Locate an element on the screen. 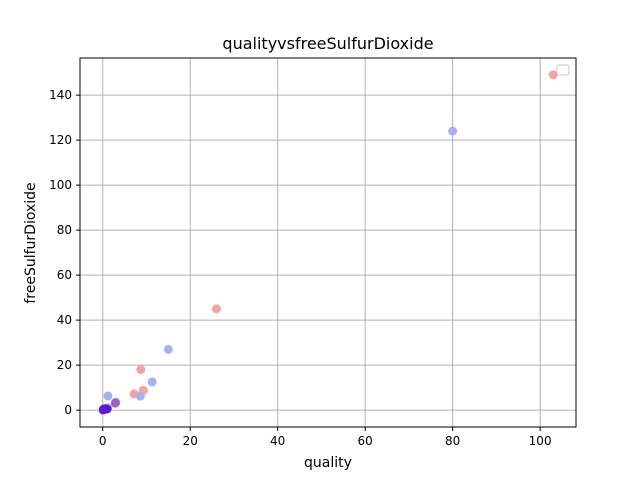 The image size is (640, 480). x-tick-label-5: 100 is located at coordinates (540, 441).